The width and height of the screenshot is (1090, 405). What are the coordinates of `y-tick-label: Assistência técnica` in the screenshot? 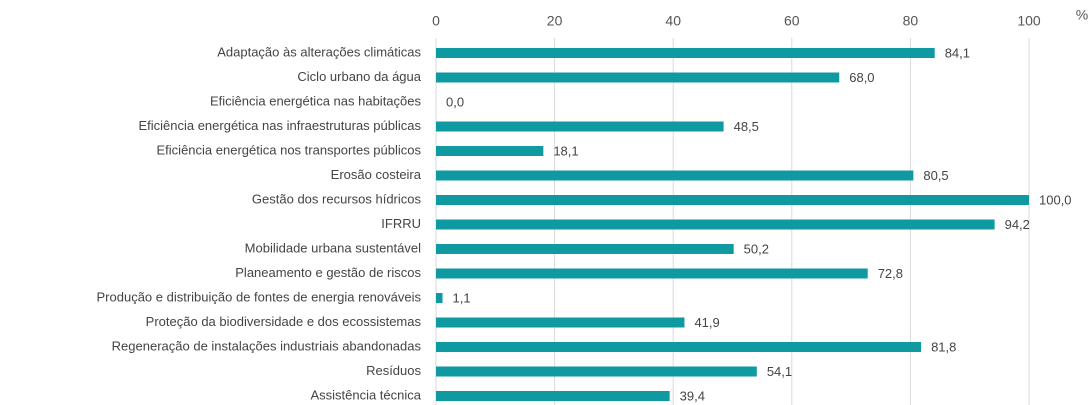 It's located at (365, 394).